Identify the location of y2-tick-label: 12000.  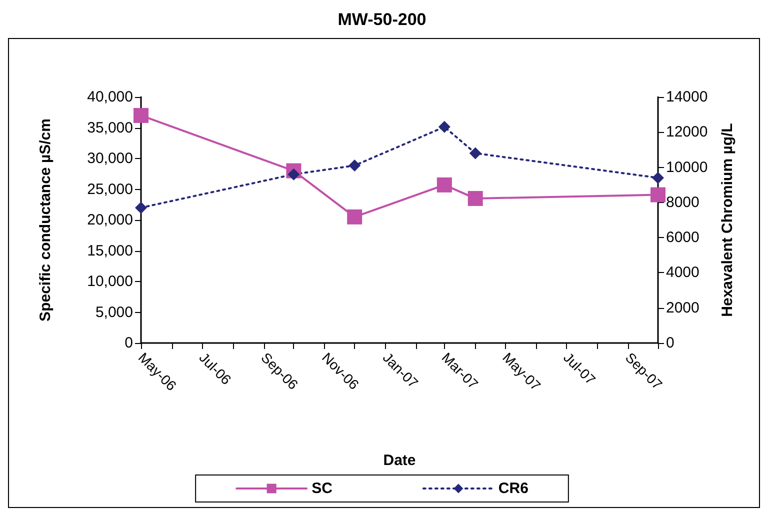
(687, 132).